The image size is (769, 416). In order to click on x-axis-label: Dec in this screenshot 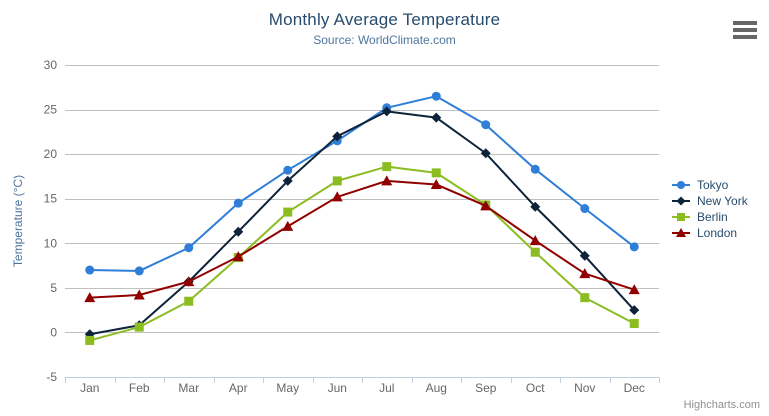, I will do `click(634, 388)`.